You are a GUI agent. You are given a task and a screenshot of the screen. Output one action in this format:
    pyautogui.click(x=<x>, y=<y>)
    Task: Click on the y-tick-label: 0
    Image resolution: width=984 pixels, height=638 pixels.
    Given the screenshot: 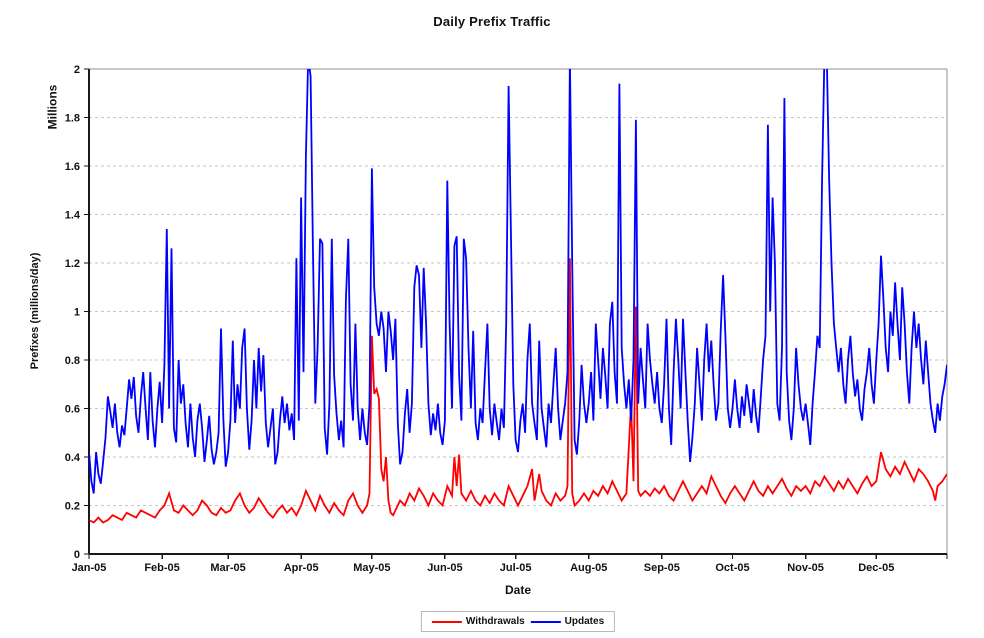 What is the action you would take?
    pyautogui.click(x=77, y=555)
    